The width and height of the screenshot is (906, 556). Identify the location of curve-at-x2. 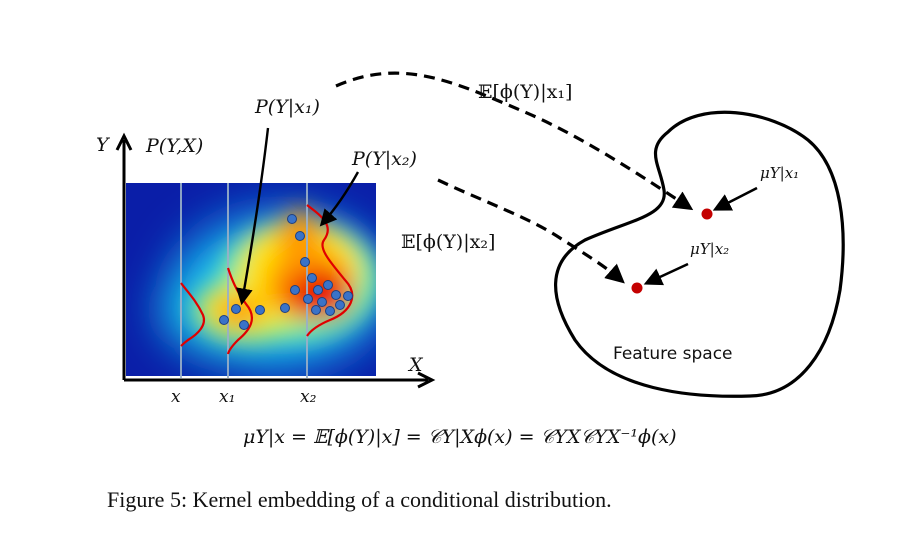
(330, 270).